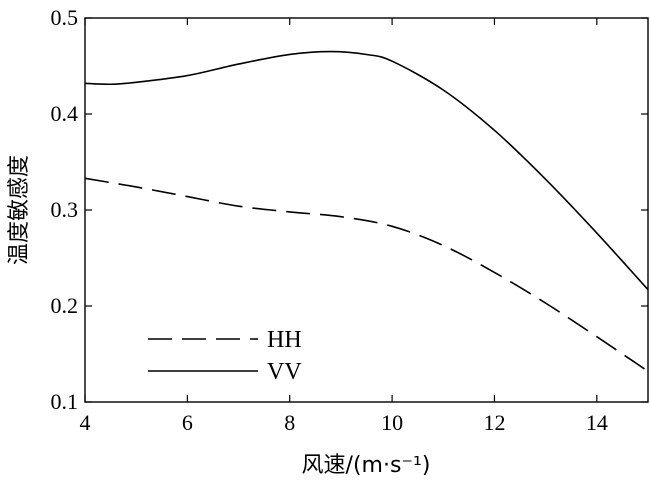  I want to click on x-tick-label: 6, so click(187, 422).